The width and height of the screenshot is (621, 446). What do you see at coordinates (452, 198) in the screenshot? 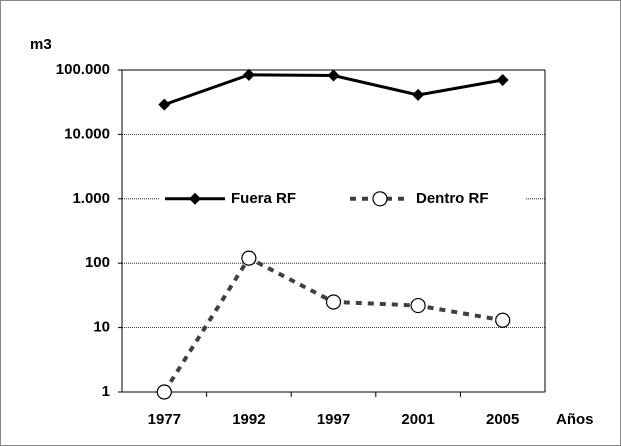
I see `legend-label: Dentro RF` at bounding box center [452, 198].